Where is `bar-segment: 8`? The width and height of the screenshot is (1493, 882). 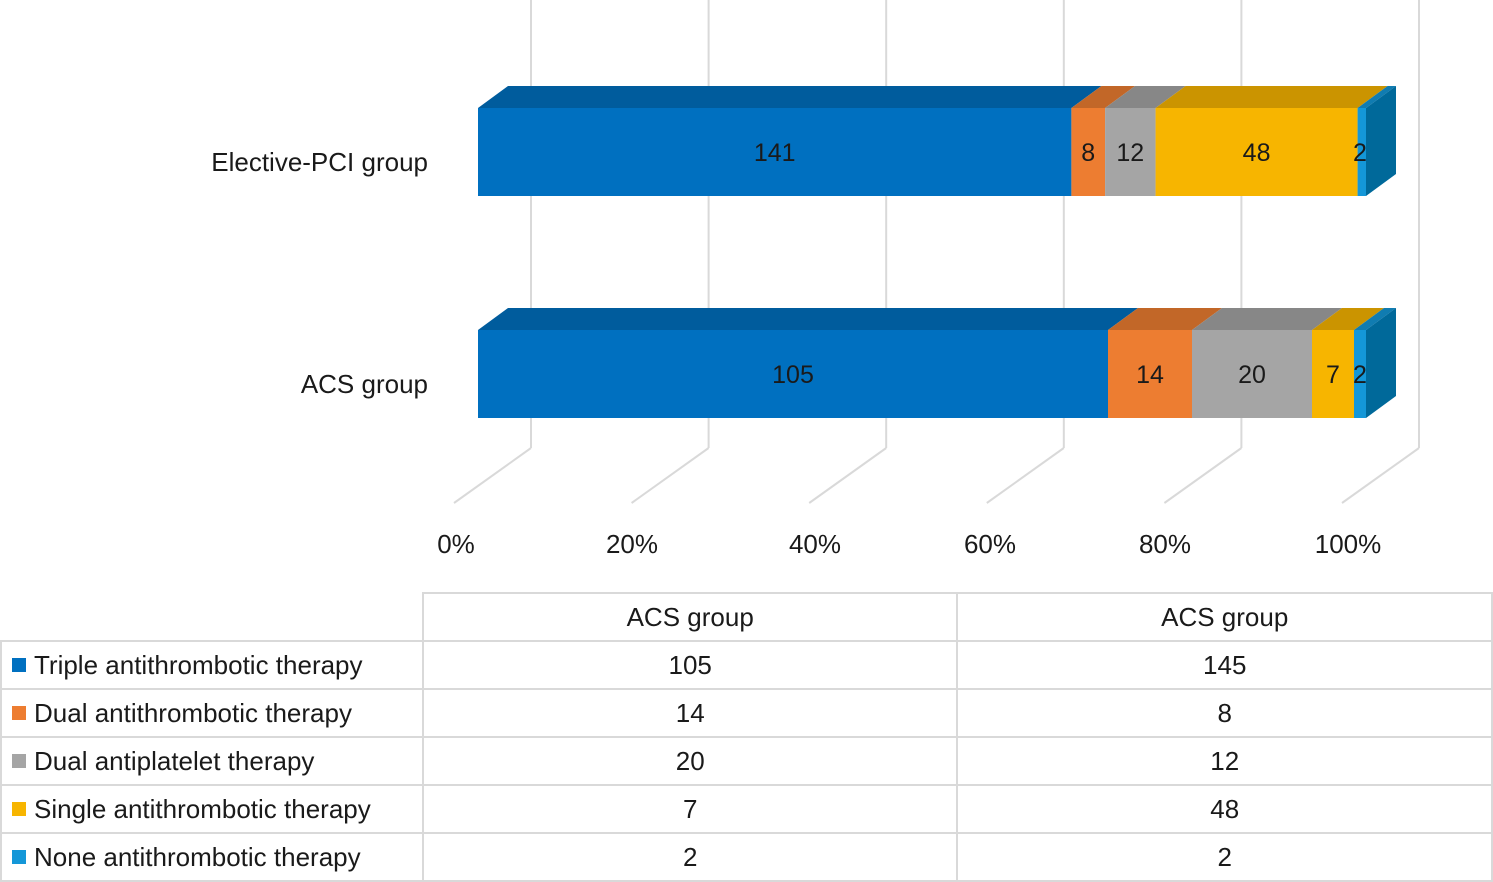
bar-segment: 8 is located at coordinates (1103, 141).